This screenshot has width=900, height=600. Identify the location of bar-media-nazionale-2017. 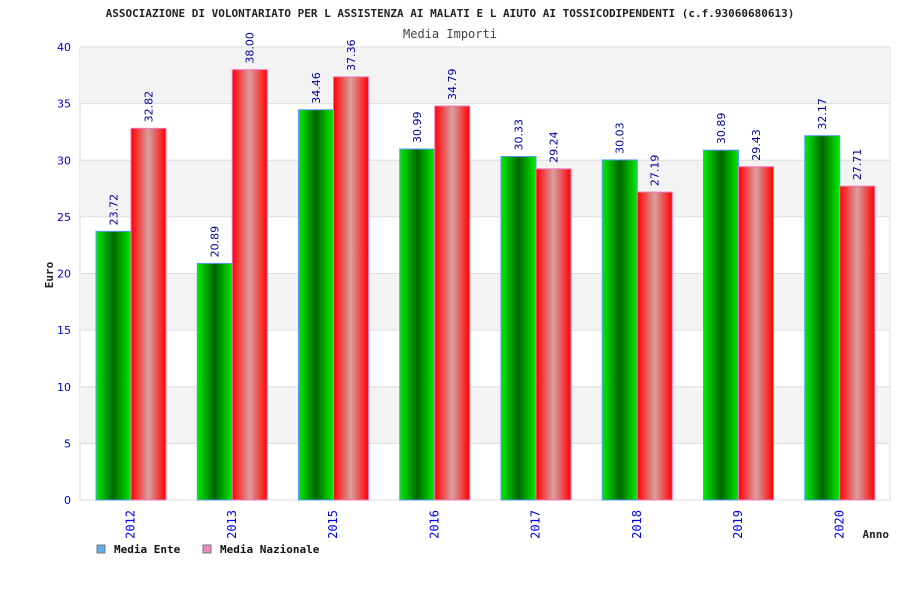
(553, 334).